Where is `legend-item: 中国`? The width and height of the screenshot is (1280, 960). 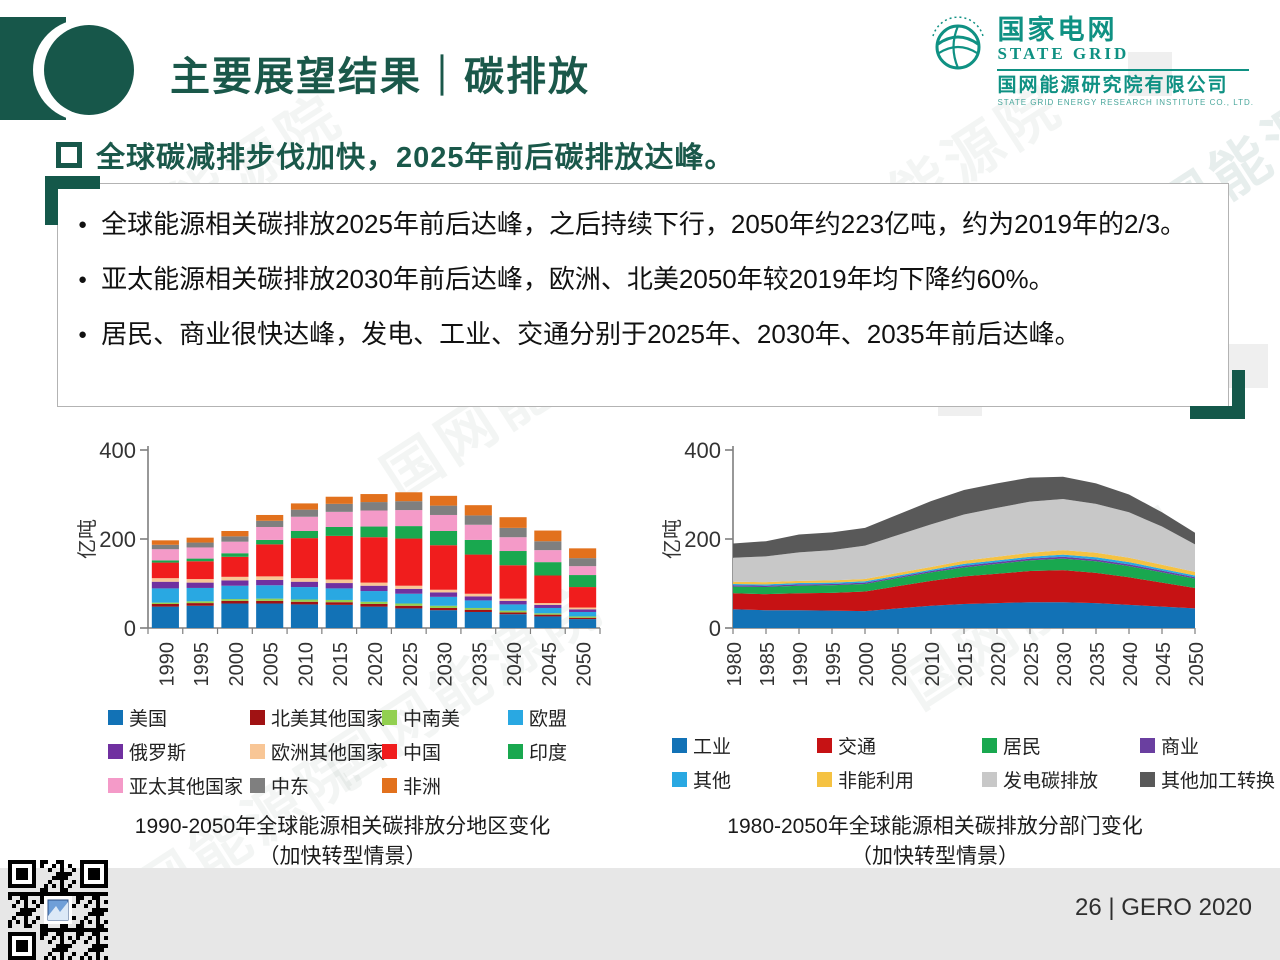 legend-item: 中国 is located at coordinates (445, 751).